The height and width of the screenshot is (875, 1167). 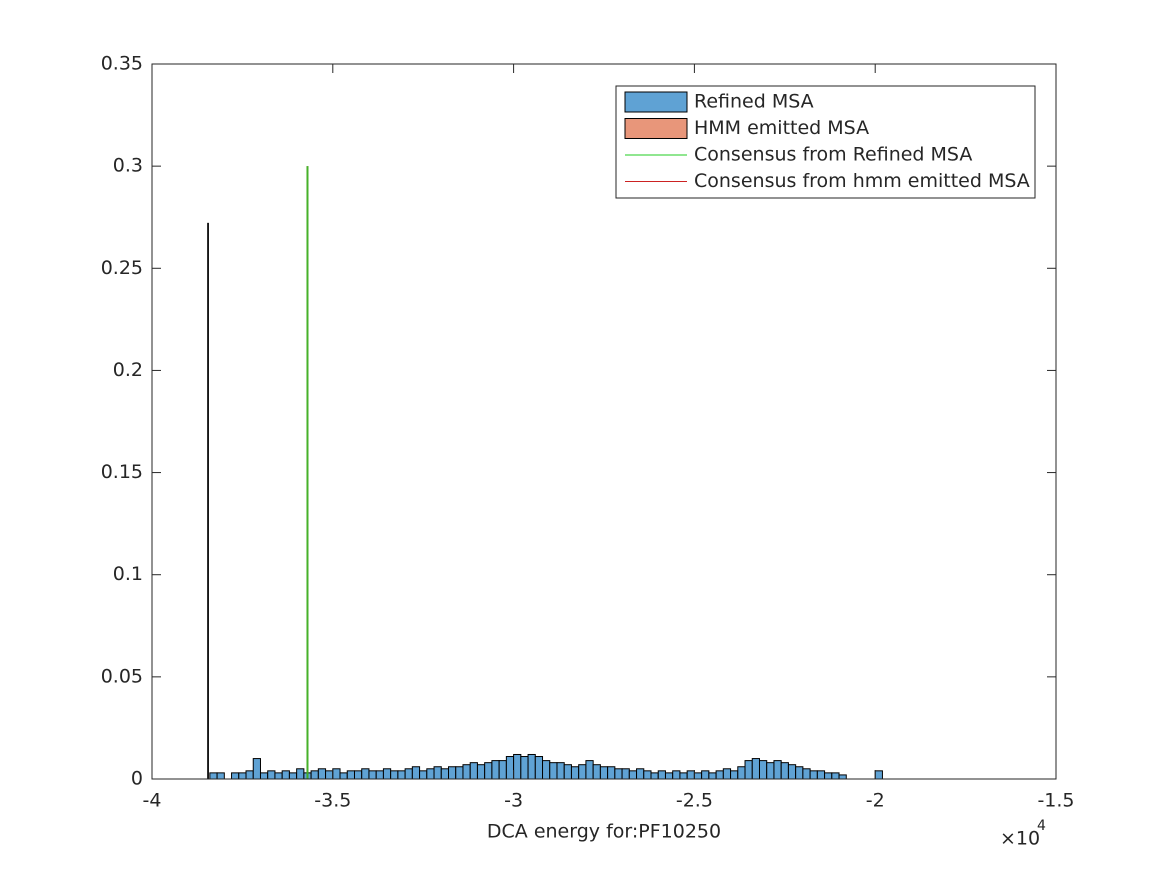 What do you see at coordinates (513, 801) in the screenshot?
I see `x-tick-label: -3` at bounding box center [513, 801].